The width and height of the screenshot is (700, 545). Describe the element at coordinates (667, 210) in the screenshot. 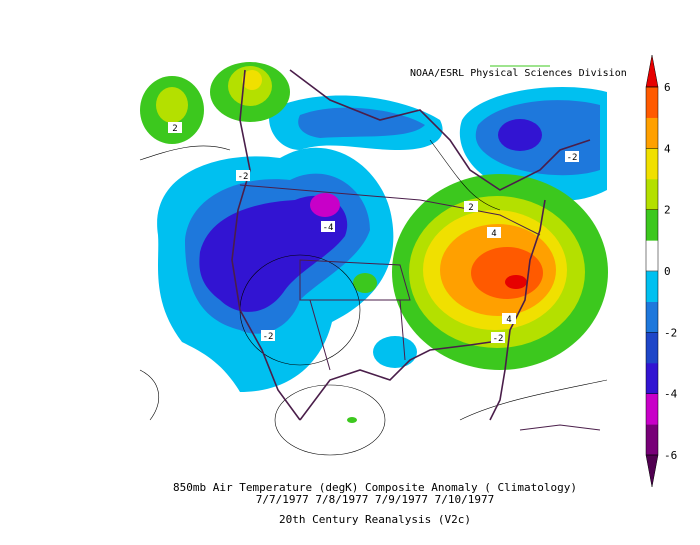

I see `colorbar-tick-label: 2` at that location.